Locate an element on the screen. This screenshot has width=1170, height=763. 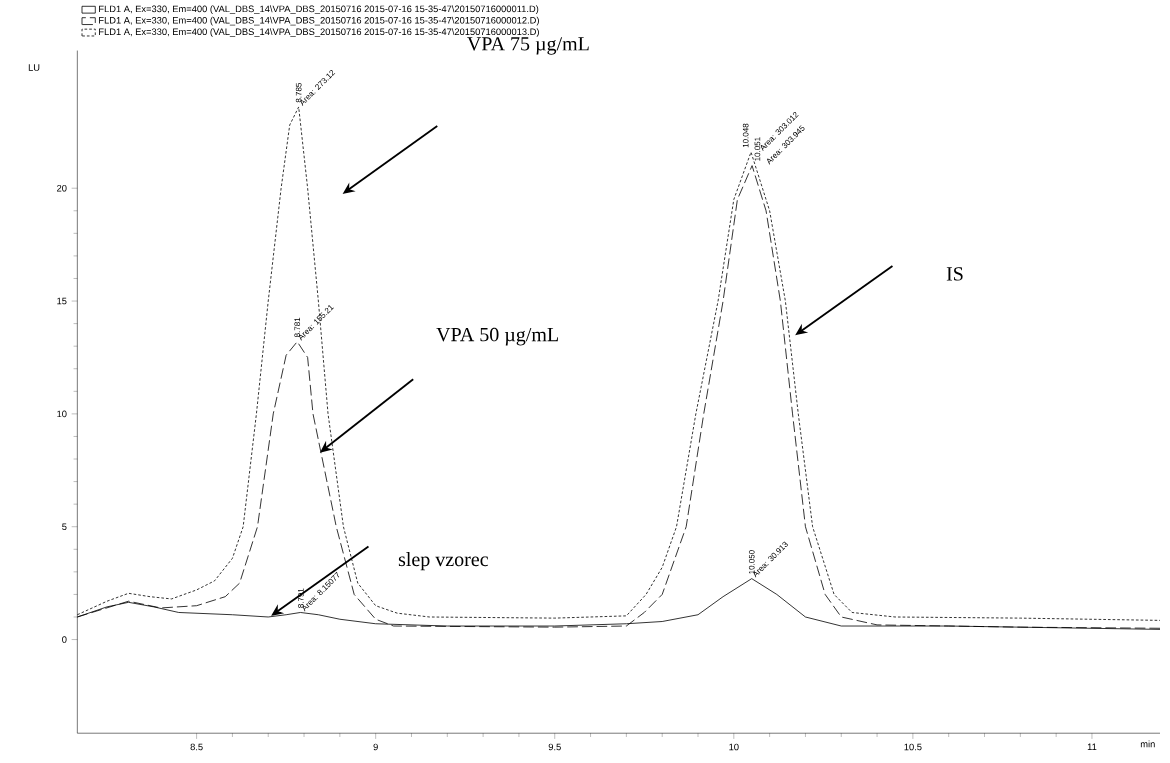
y-tick-label: 15 is located at coordinates (62, 301).